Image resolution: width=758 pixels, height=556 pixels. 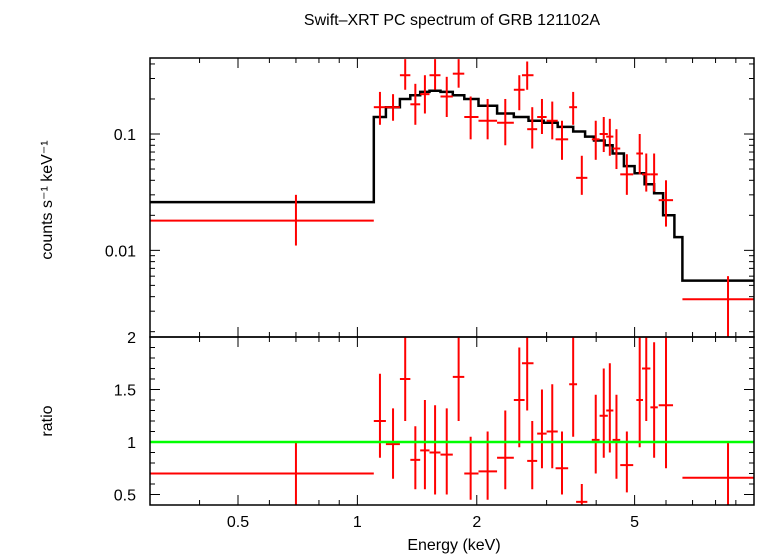 What do you see at coordinates (433, 522) in the screenshot?
I see `x-tick-labels: 0.5 1 2 5` at bounding box center [433, 522].